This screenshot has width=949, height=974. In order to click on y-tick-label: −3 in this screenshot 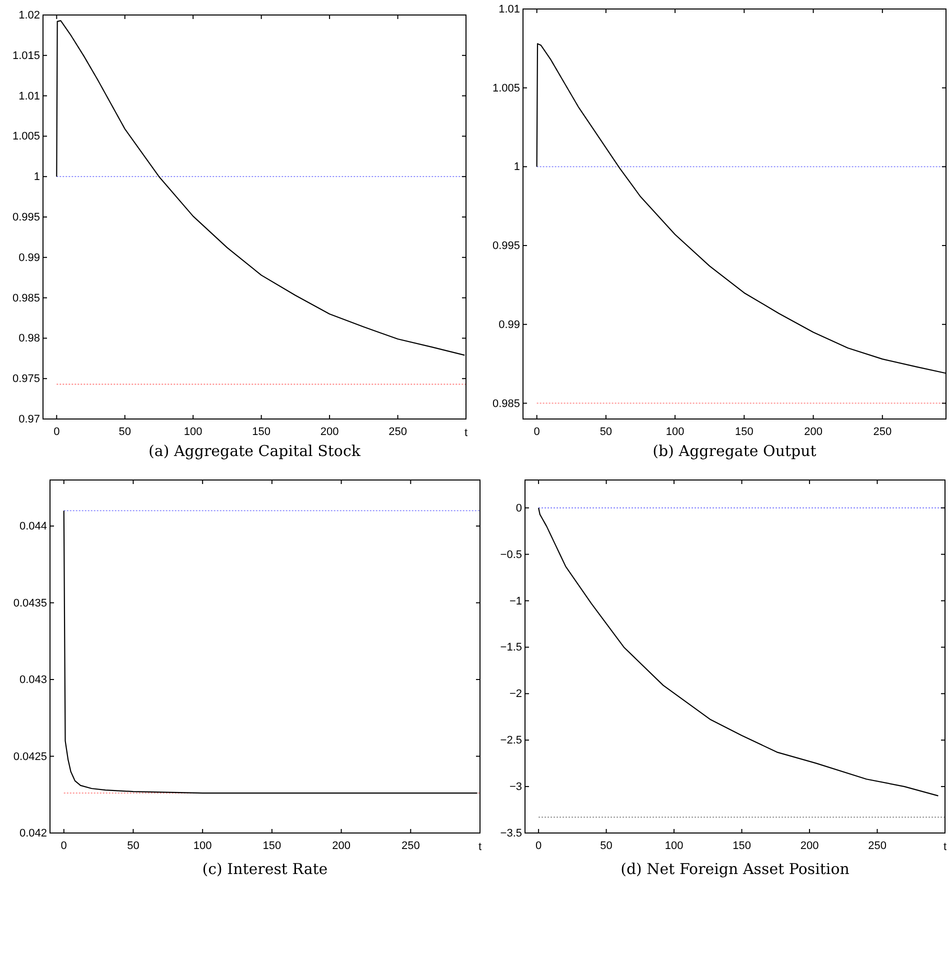, I will do `click(515, 787)`.